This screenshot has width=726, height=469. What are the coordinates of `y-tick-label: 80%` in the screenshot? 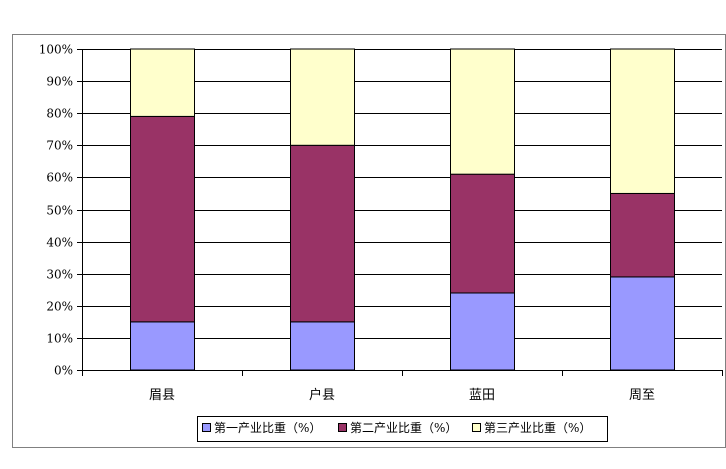 It's located at (59, 114).